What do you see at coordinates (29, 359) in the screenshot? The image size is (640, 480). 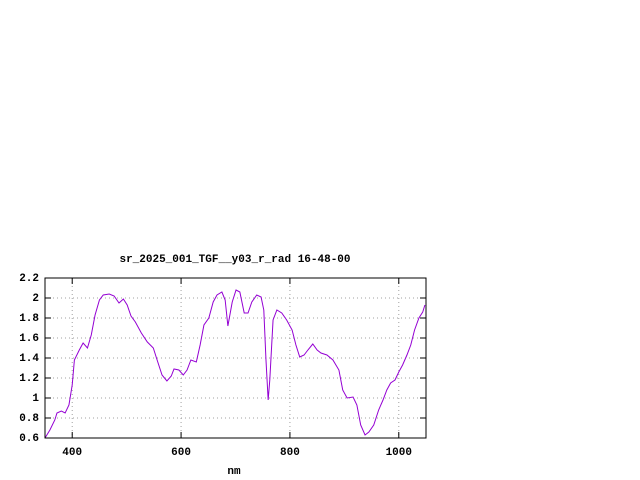 I see `y-tick-label: 1.4` at bounding box center [29, 359].